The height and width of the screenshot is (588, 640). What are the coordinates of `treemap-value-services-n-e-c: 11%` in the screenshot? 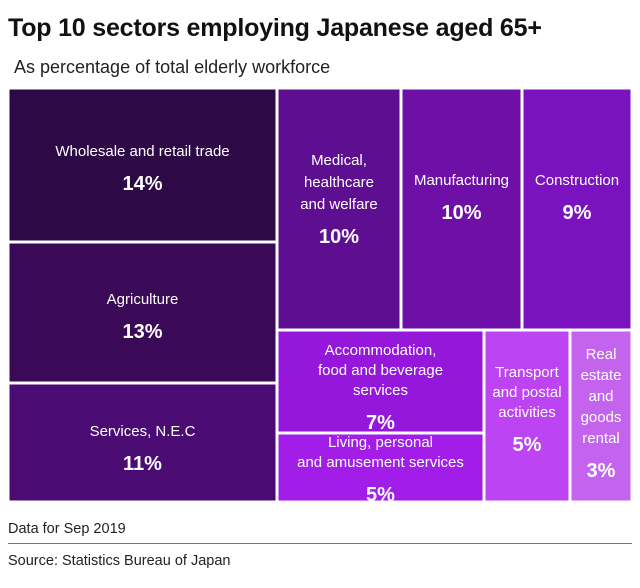 It's located at (142, 464).